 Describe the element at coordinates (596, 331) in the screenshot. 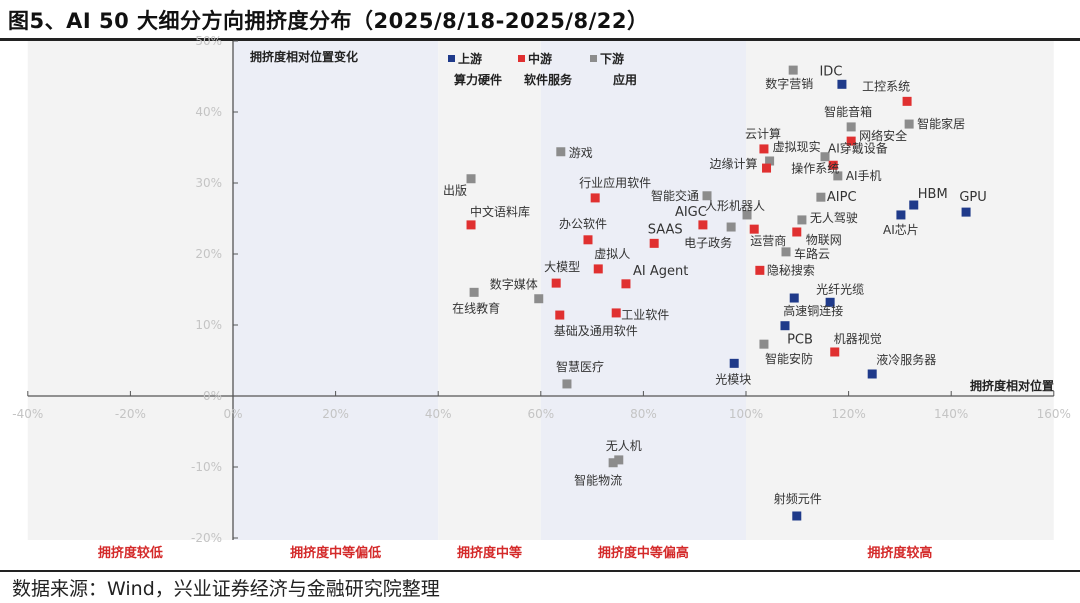

I see `point-label: 基础及通用软件` at that location.